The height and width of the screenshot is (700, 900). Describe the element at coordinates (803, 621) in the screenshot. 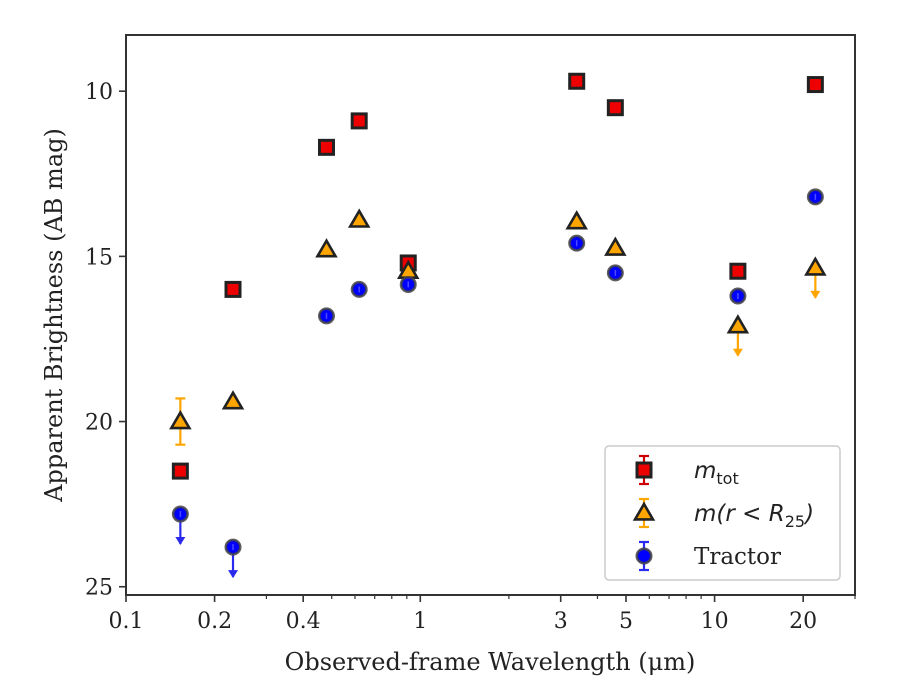

I see `x-tick-label: 20` at that location.